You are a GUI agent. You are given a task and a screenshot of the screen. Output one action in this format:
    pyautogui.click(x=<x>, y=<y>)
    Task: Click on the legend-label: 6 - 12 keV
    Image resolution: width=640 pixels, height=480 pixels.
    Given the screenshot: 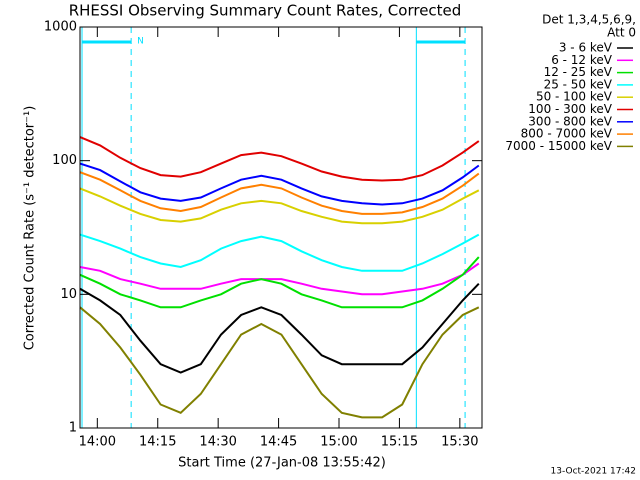 What is the action you would take?
    pyautogui.click(x=582, y=60)
    